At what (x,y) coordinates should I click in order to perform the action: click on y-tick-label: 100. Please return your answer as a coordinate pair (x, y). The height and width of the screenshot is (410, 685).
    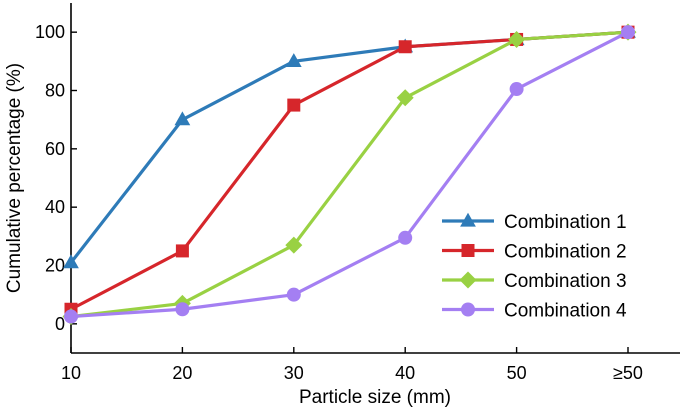
    Looking at the image, I should click on (50, 32).